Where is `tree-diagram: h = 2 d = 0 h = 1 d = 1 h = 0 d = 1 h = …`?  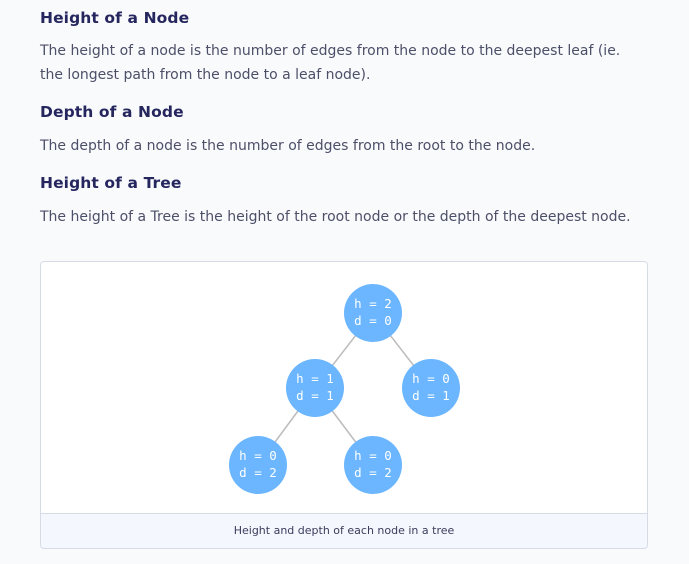 tree-diagram: h = 2 d = 0 h = 1 d = 1 h = 0 d = 1 h = … is located at coordinates (344, 389).